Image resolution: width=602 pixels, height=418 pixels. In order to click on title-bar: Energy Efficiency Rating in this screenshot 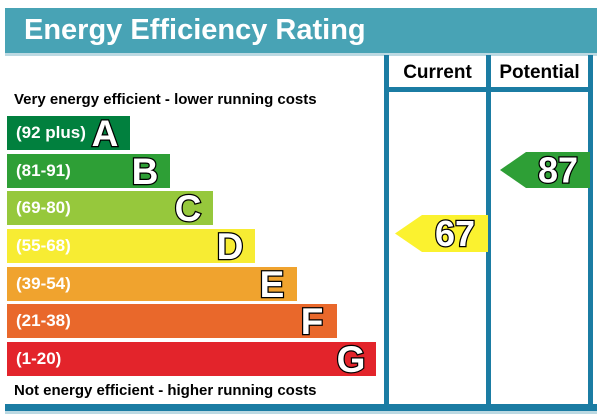, I will do `click(301, 30)`.